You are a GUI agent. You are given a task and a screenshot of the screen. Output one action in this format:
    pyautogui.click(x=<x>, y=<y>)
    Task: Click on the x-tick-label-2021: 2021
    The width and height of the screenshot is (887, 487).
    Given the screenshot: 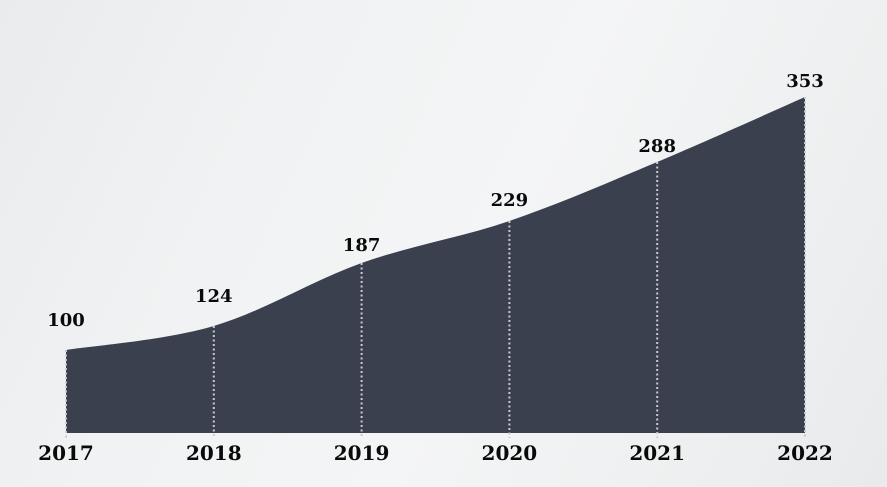 What is the action you would take?
    pyautogui.click(x=657, y=453)
    